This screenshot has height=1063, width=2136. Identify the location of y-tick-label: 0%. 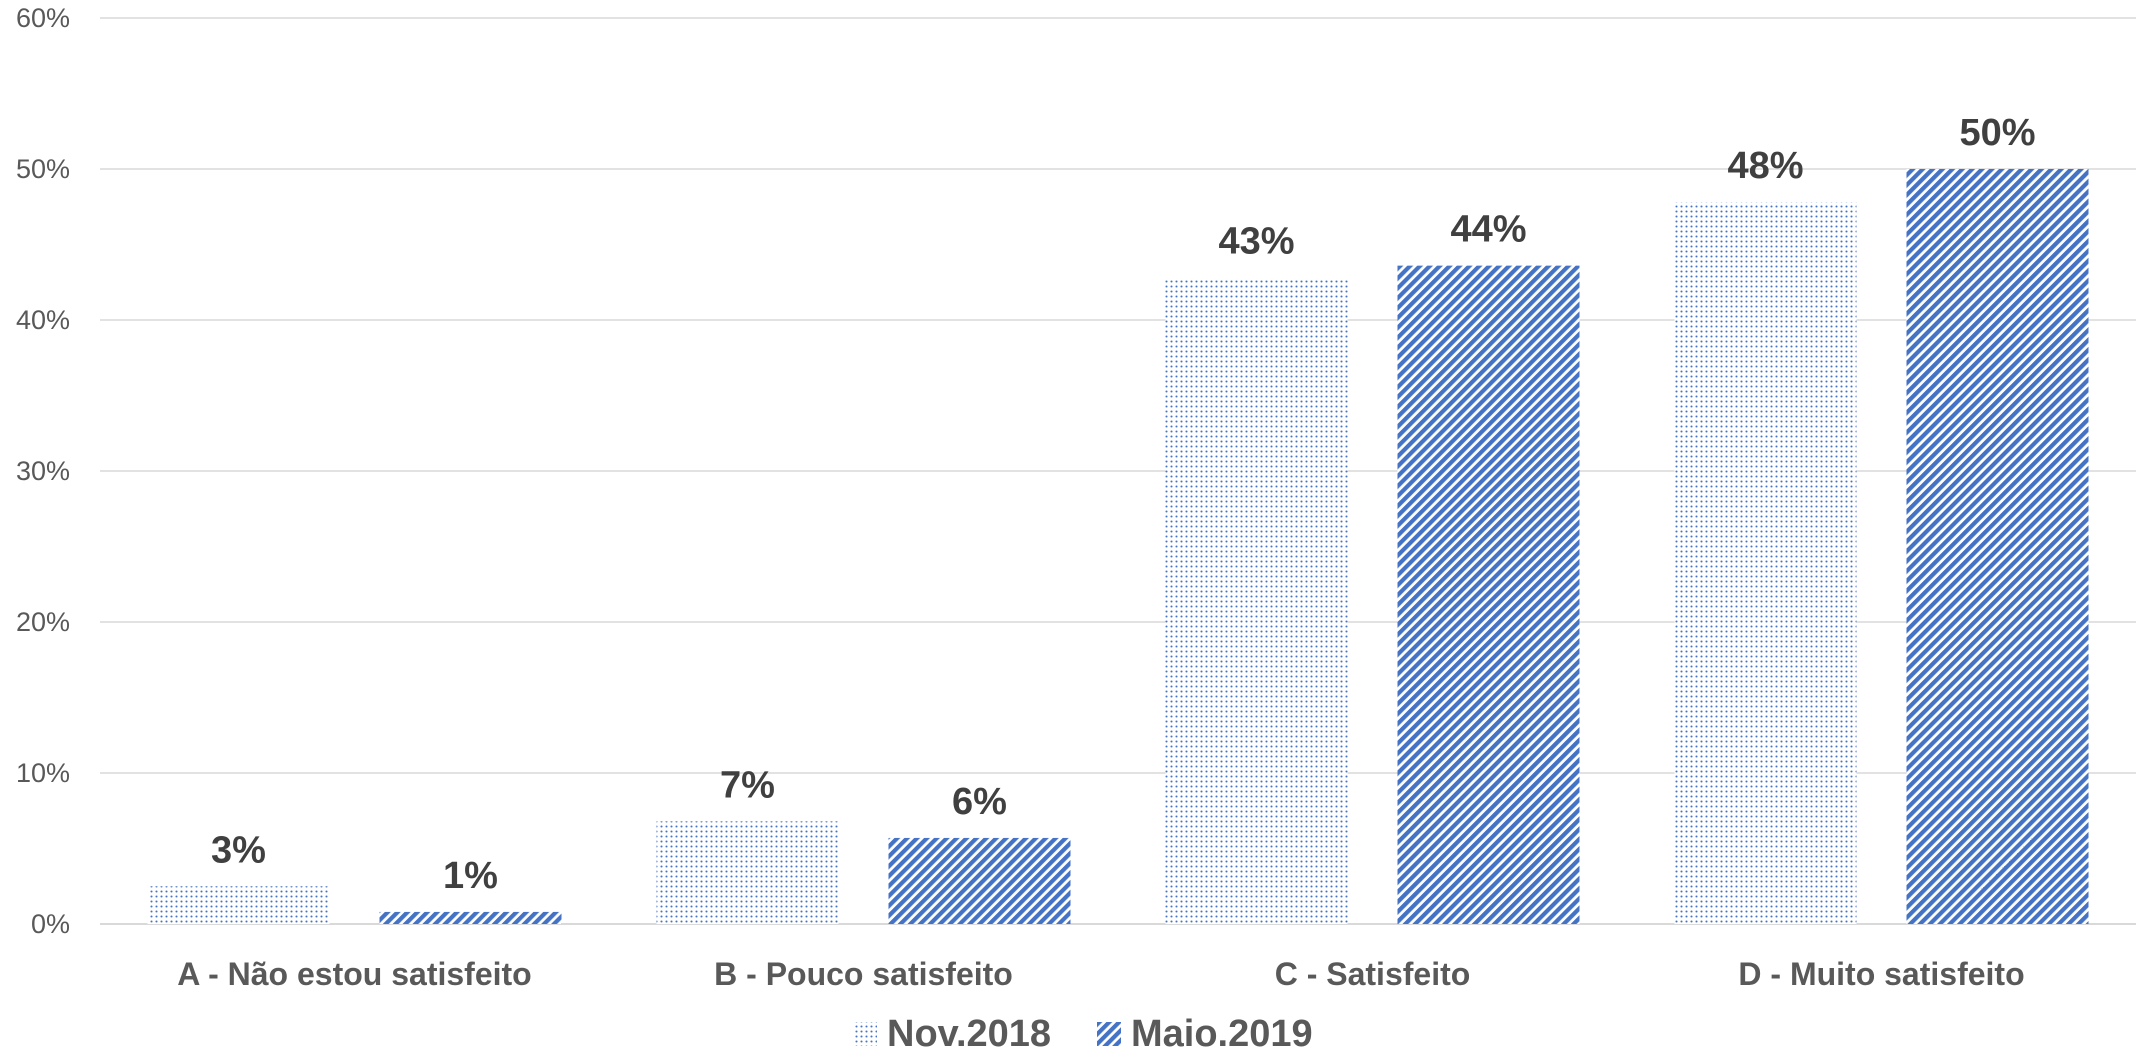
(50, 924).